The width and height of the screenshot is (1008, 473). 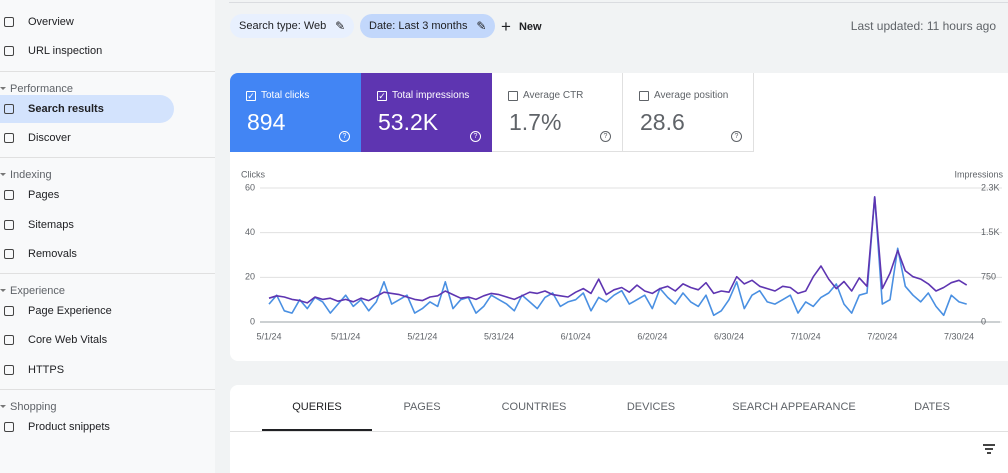 I want to click on nav-item: Core Web Vitals, so click(x=87, y=340).